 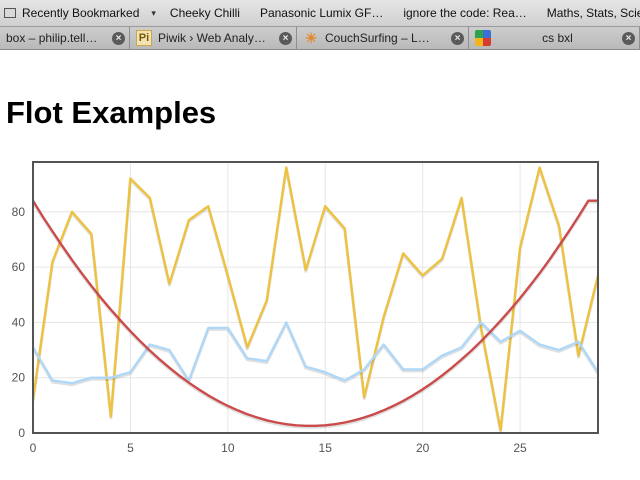 I want to click on tab-couchsurfing: ☀ CouchSurfing – L… ×, so click(x=383, y=38).